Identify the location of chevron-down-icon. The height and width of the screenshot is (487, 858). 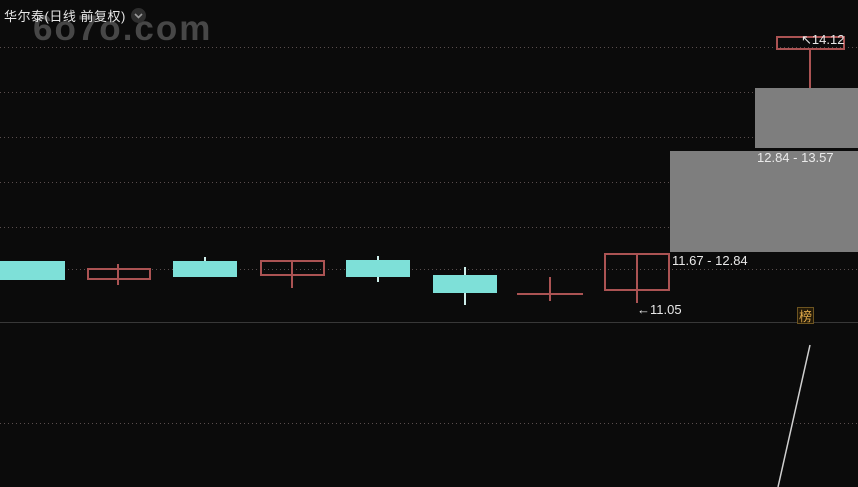
(138, 15).